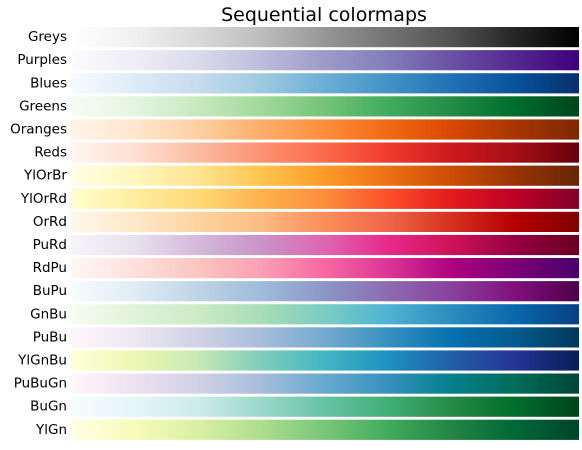 This screenshot has width=582, height=450. What do you see at coordinates (325, 60) in the screenshot?
I see `colormap-bar-purples` at bounding box center [325, 60].